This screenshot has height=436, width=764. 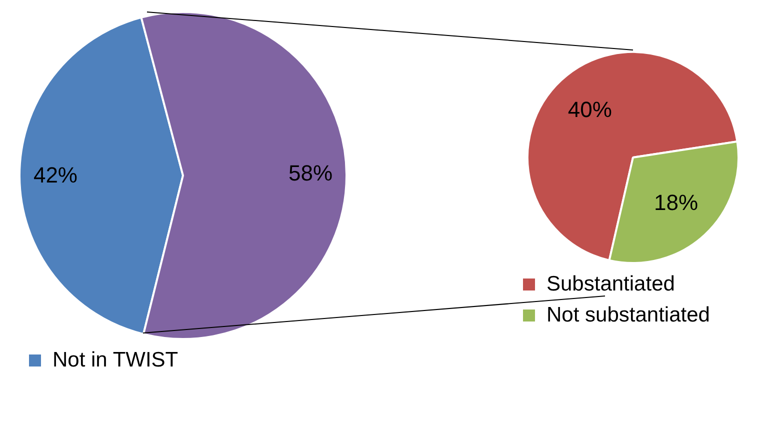 What do you see at coordinates (610, 284) in the screenshot?
I see `legend-label: Substantiated` at bounding box center [610, 284].